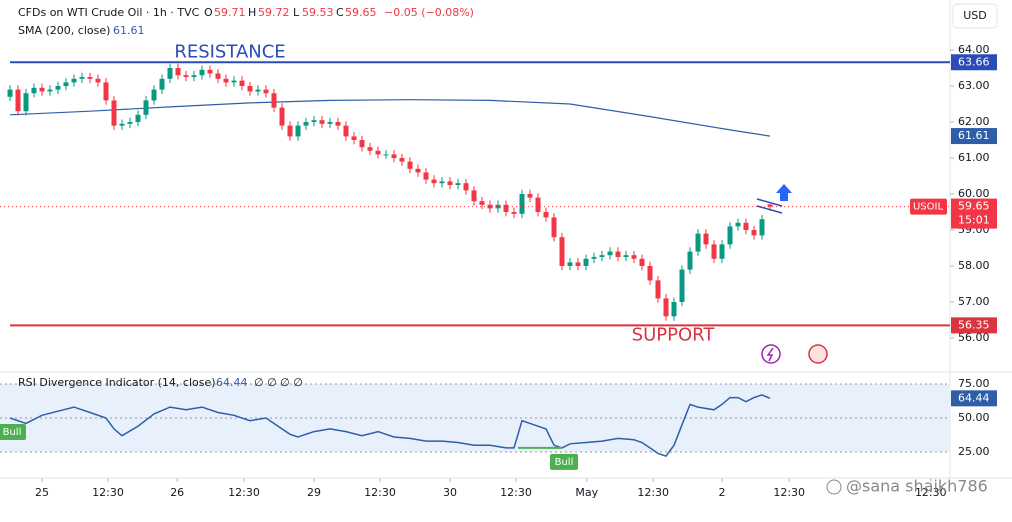 This screenshot has height=522, width=1012. I want to click on symbol-tag, so click(928, 206).